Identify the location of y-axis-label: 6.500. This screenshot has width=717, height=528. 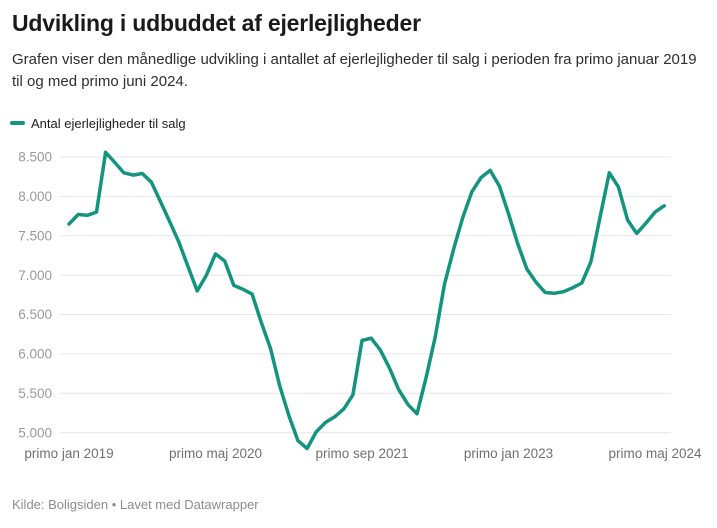
(35, 314).